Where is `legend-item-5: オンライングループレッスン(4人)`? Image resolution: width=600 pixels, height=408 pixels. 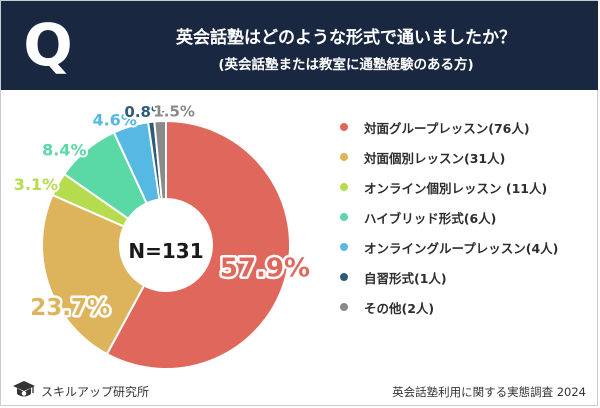
legend-item-5: オンライングループレッスン(4人) is located at coordinates (449, 247).